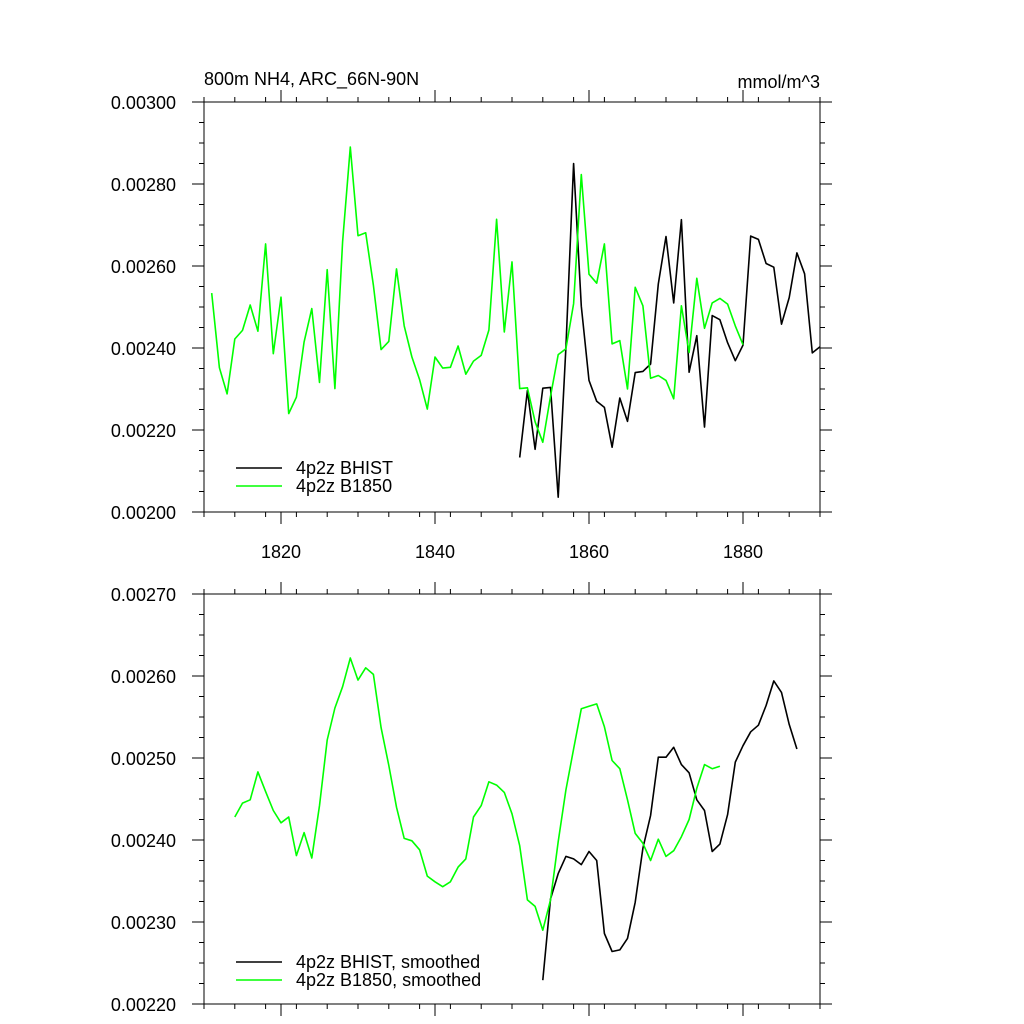 Image resolution: width=1024 pixels, height=1024 pixels. What do you see at coordinates (477, 794) in the screenshot?
I see `series-line-b1850` at bounding box center [477, 794].